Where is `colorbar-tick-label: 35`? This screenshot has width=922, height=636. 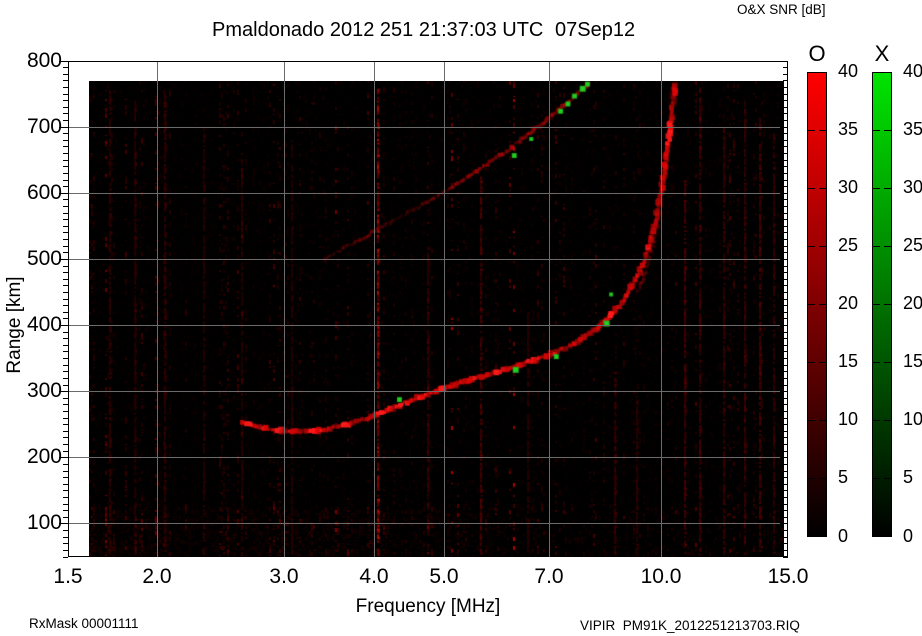 colorbar-tick-label: 35 is located at coordinates (912, 129).